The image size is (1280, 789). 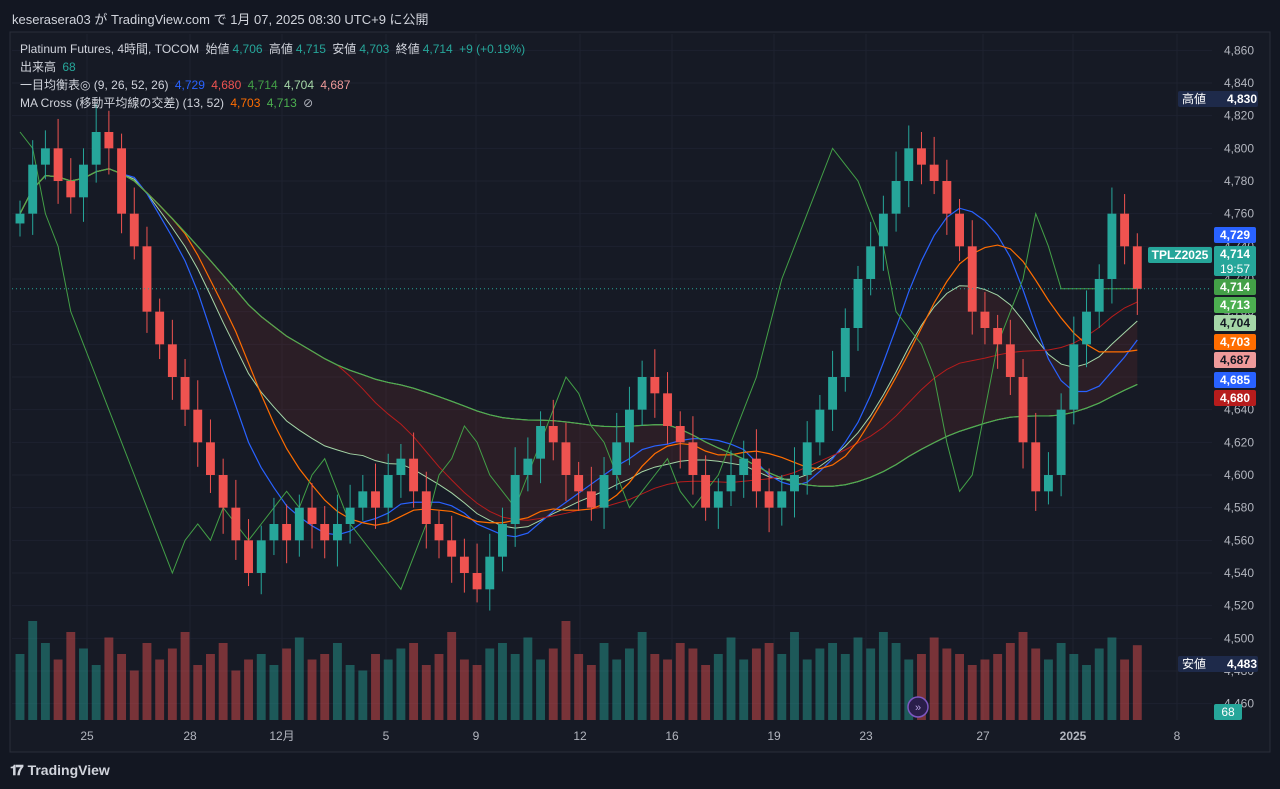 I want to click on time-tick-label: 2025, so click(x=1073, y=736).